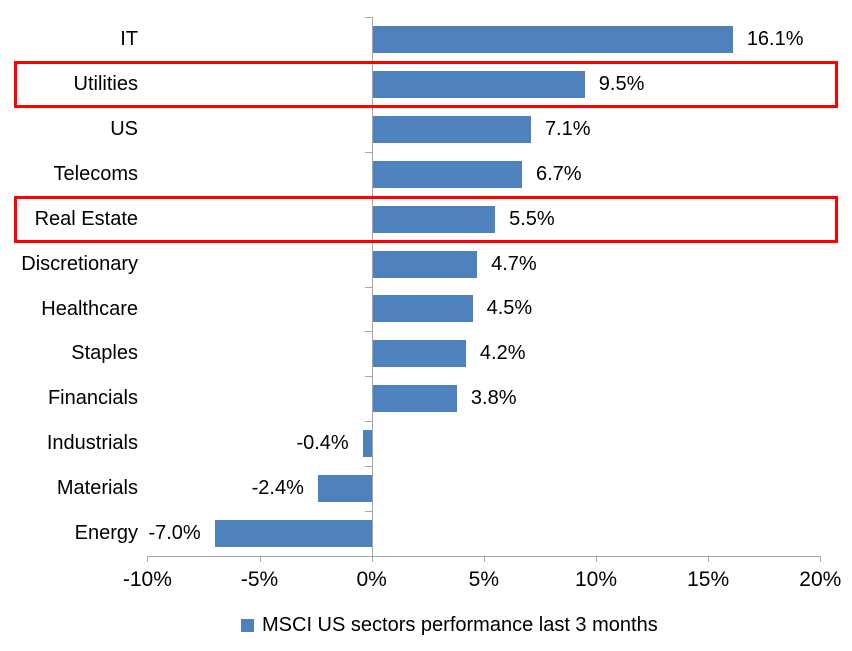 This screenshot has height=651, width=852. What do you see at coordinates (433, 219) in the screenshot?
I see `bar-real-estate` at bounding box center [433, 219].